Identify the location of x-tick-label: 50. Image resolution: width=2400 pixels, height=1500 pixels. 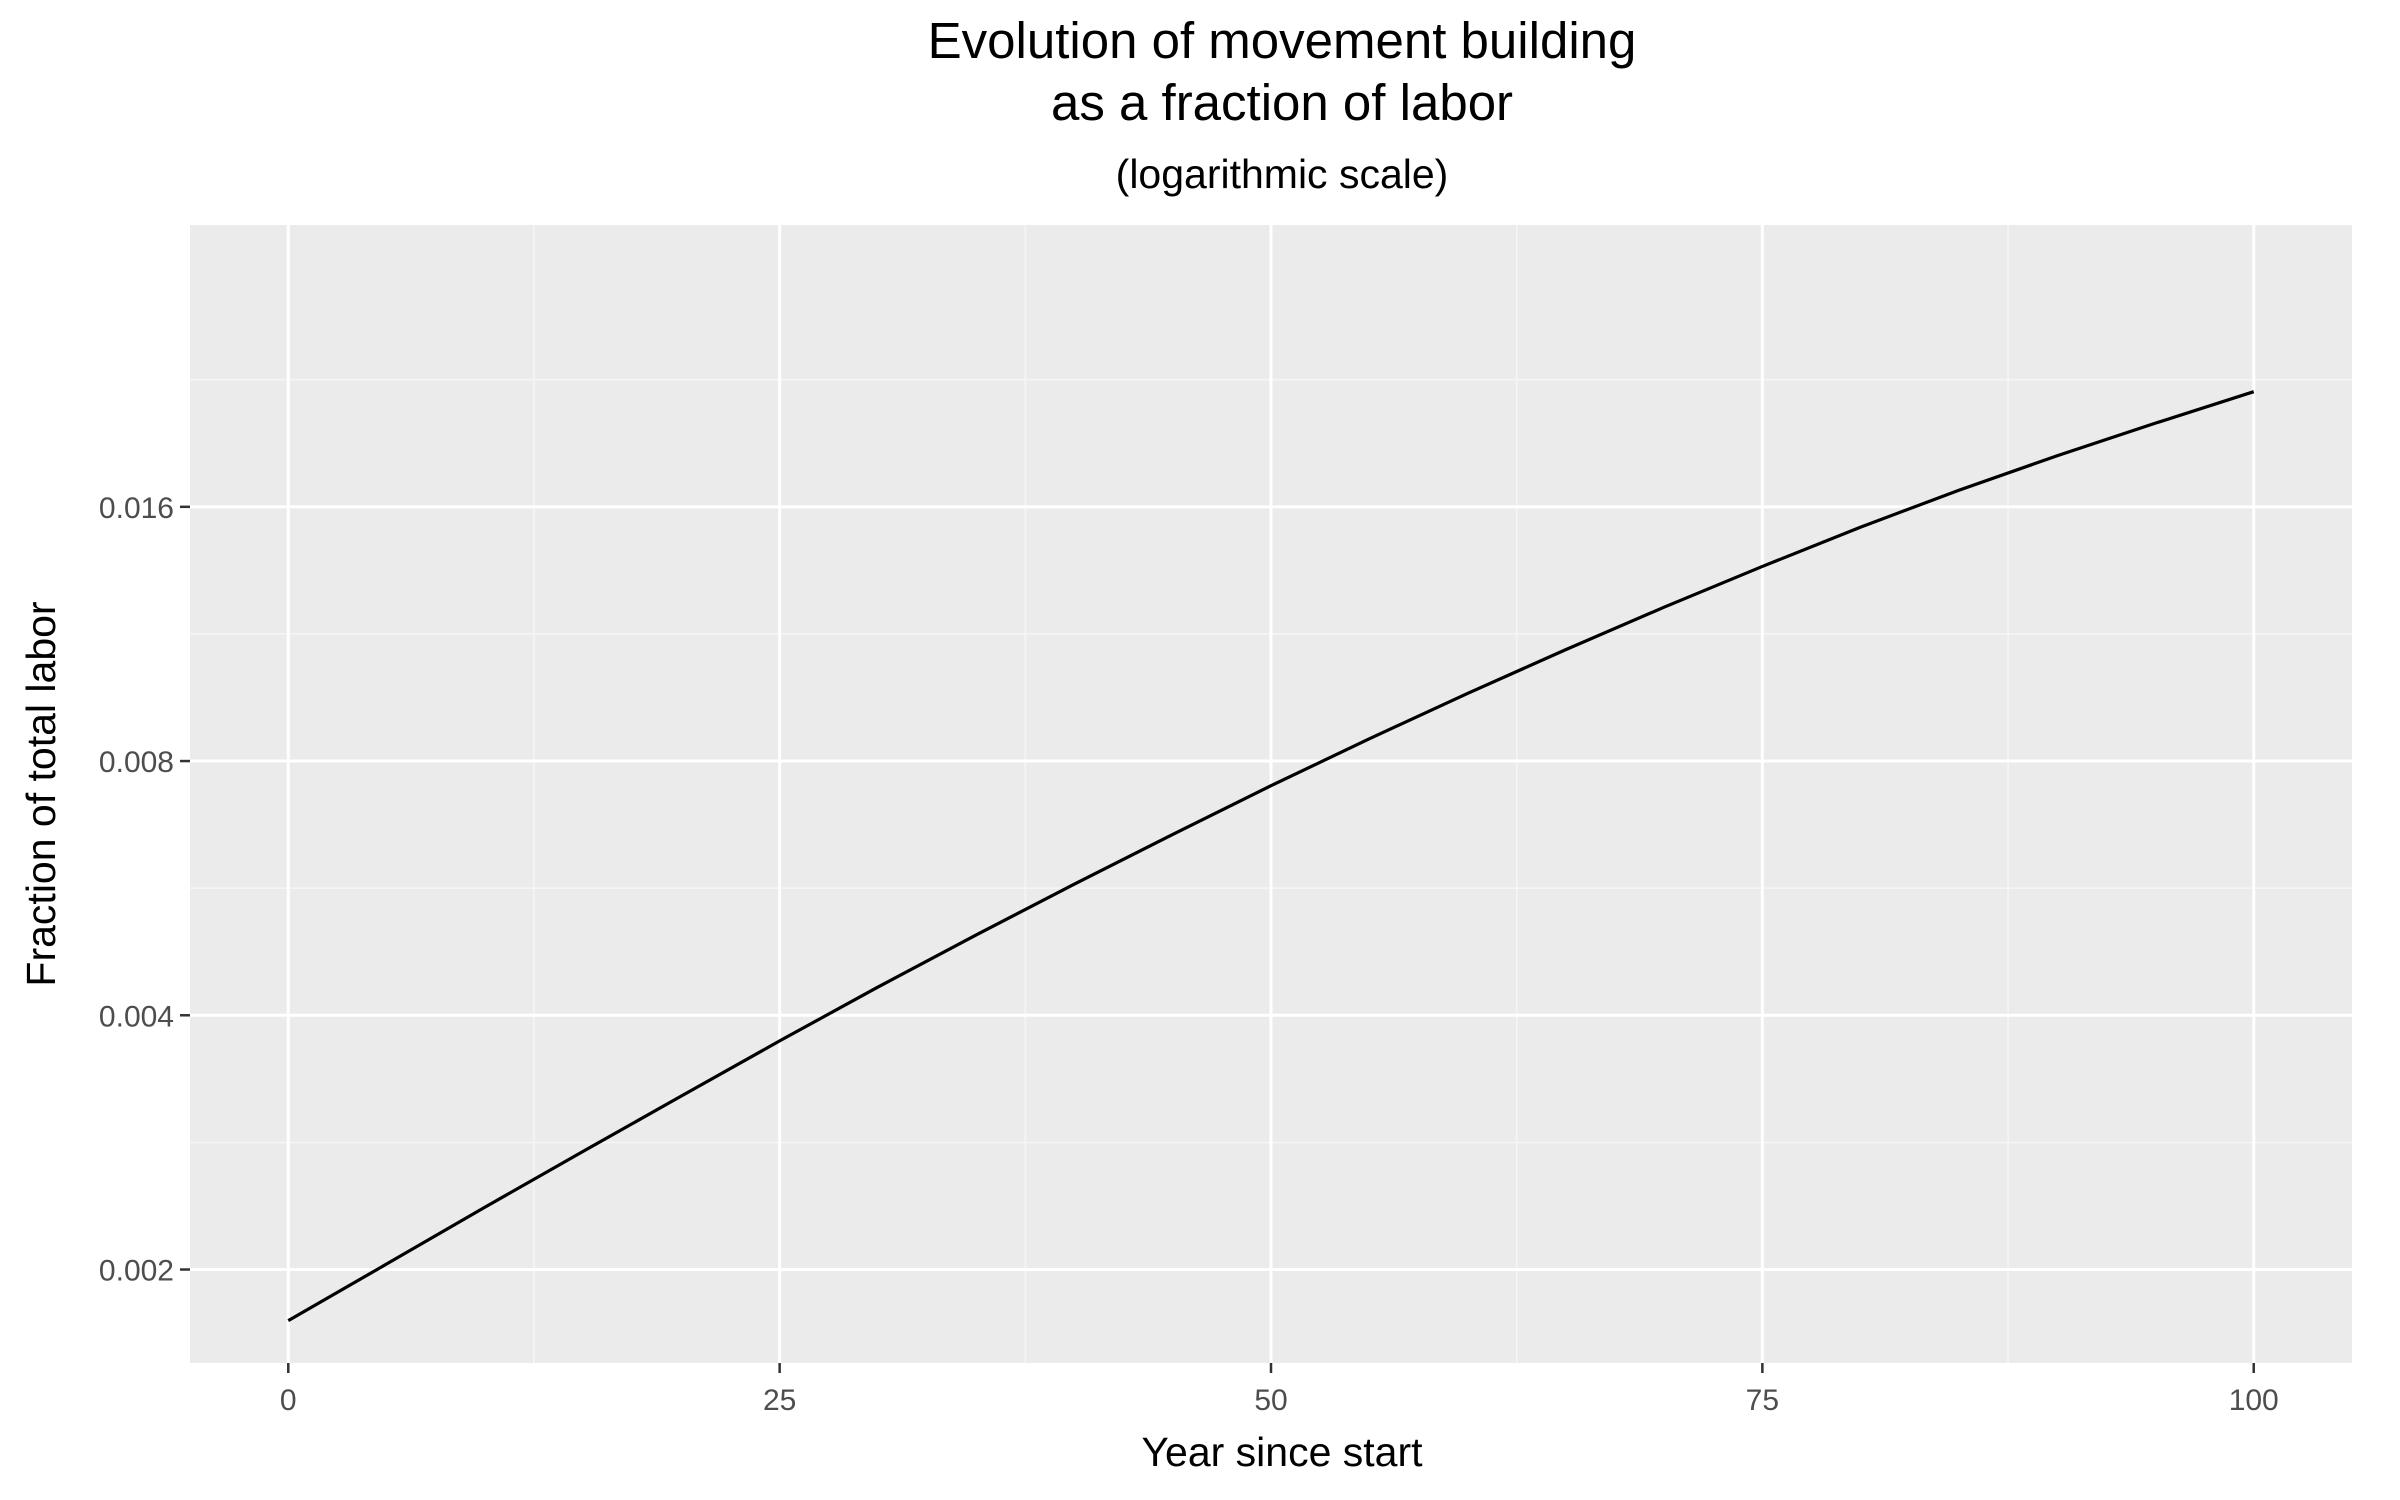
(1270, 1400).